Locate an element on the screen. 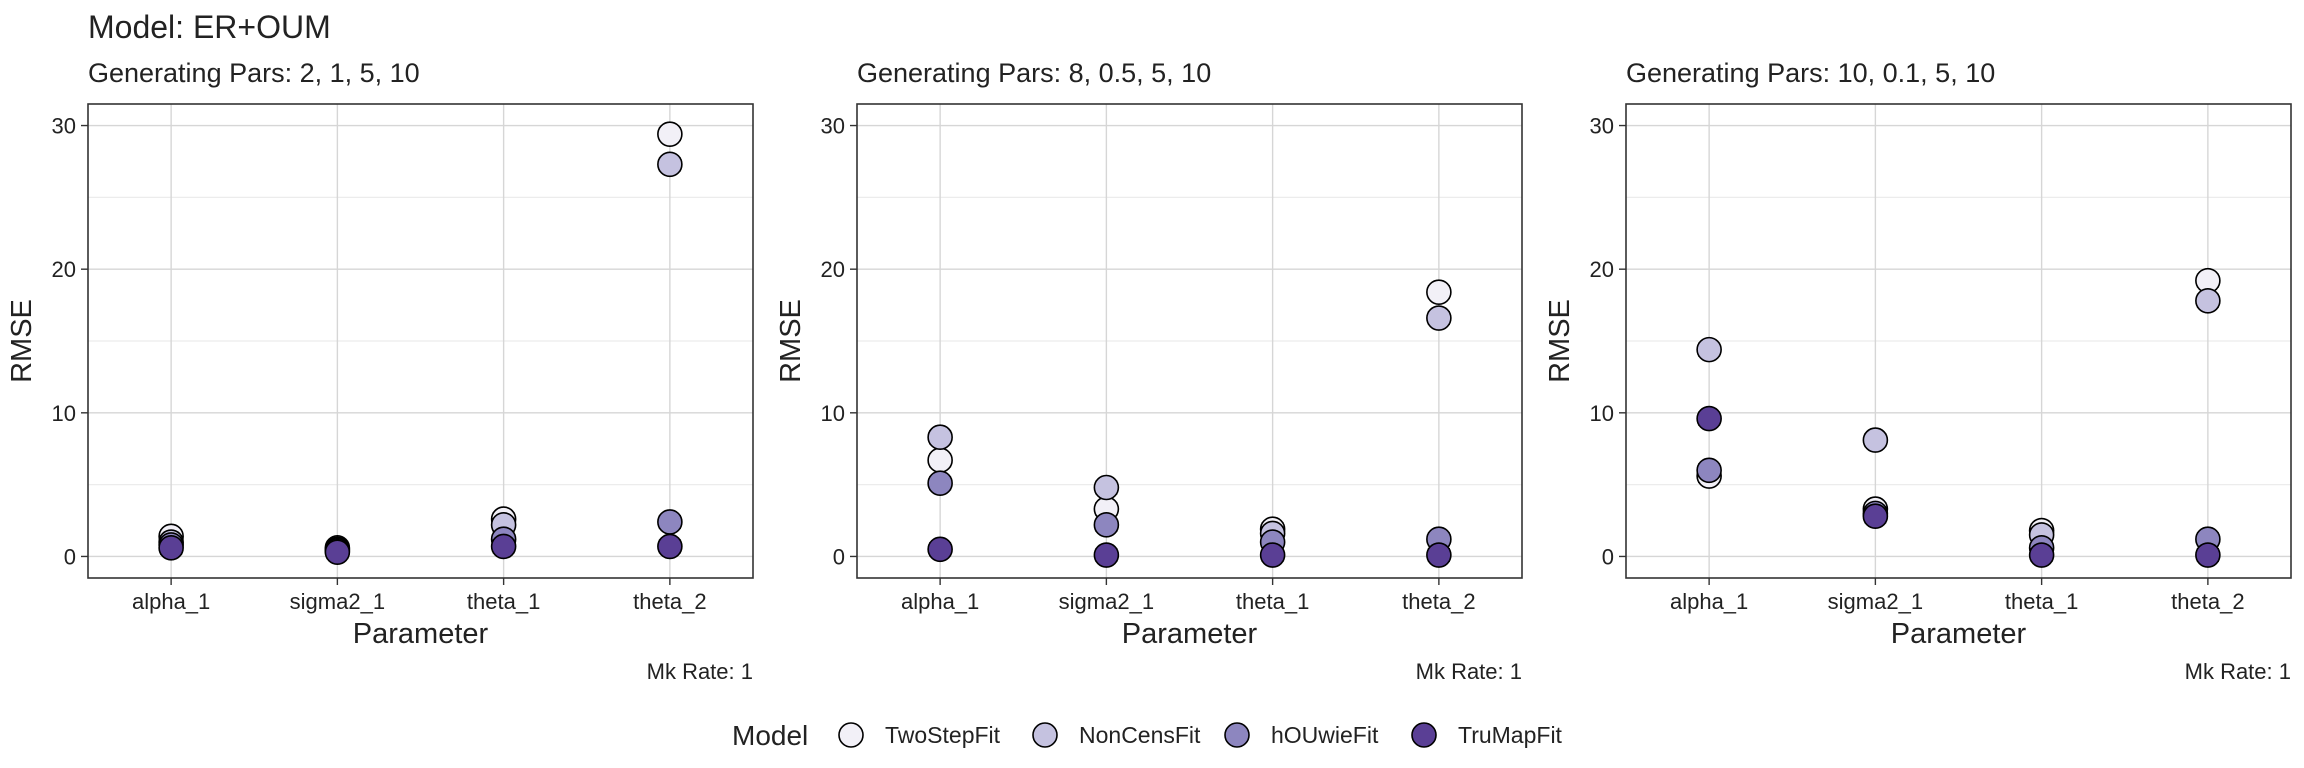  panel-subtitle: Generating Pars: 8, 0.5, 5, 10 is located at coordinates (1034, 73).